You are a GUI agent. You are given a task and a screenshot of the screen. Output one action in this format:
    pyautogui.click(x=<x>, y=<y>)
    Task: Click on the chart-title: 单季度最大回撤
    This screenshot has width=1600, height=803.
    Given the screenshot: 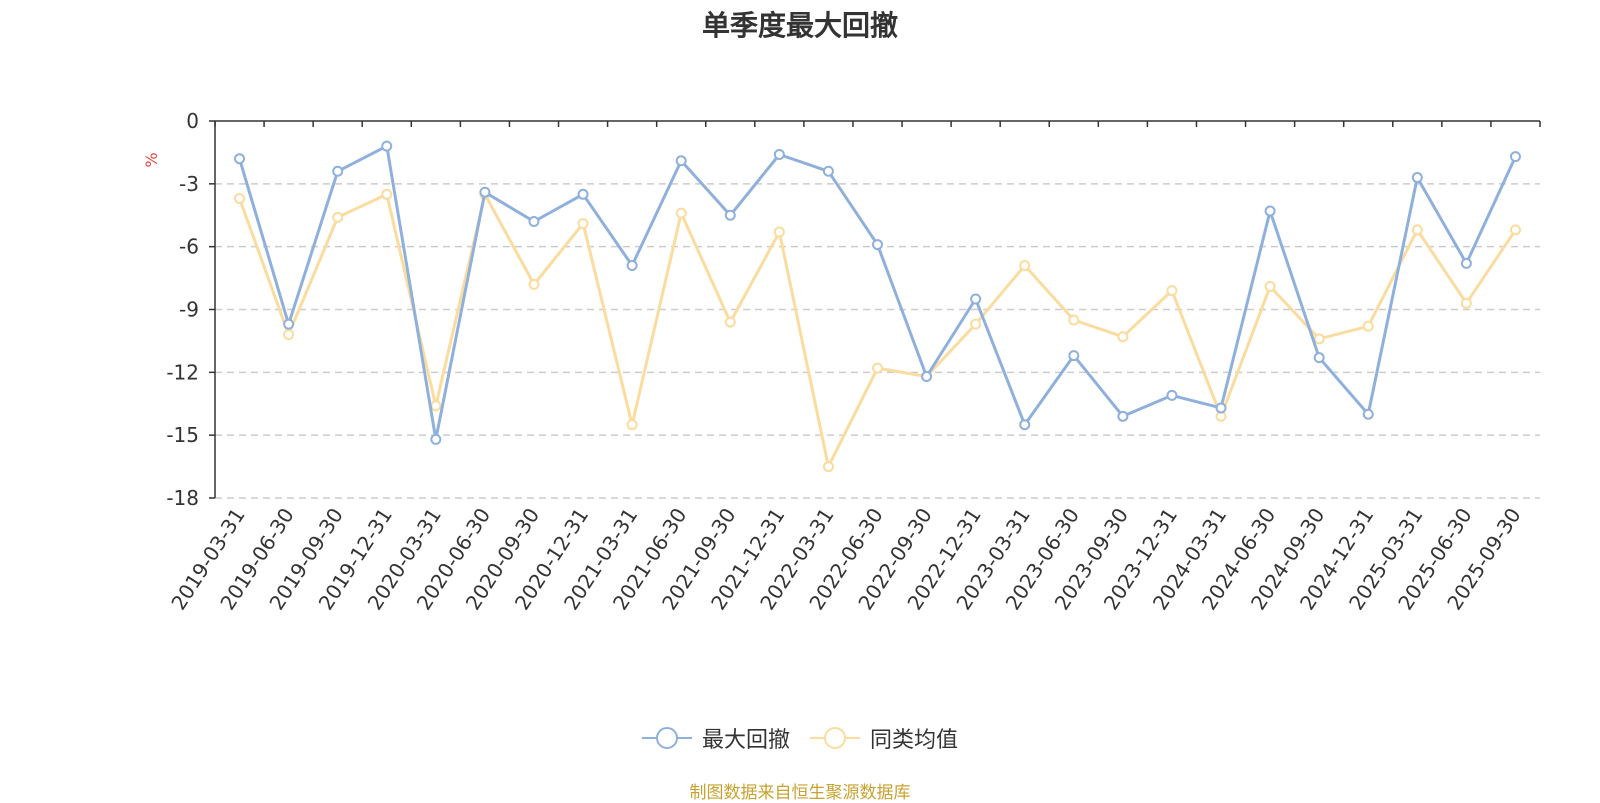 What is the action you would take?
    pyautogui.click(x=799, y=25)
    